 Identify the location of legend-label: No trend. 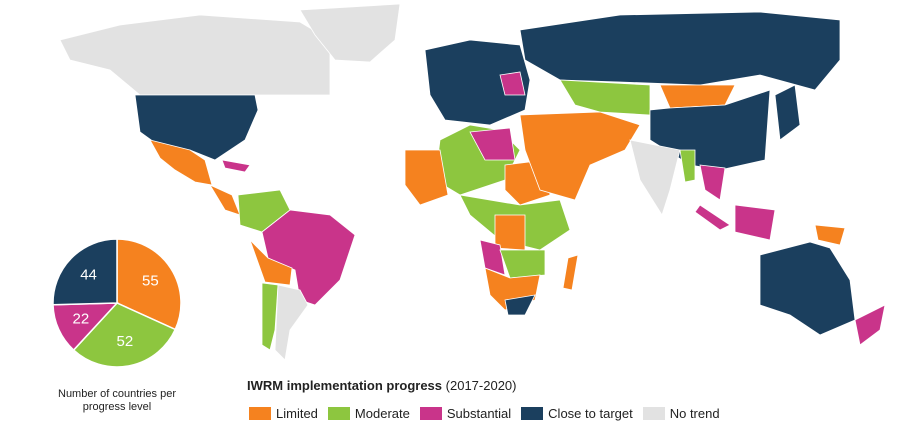
(694, 413).